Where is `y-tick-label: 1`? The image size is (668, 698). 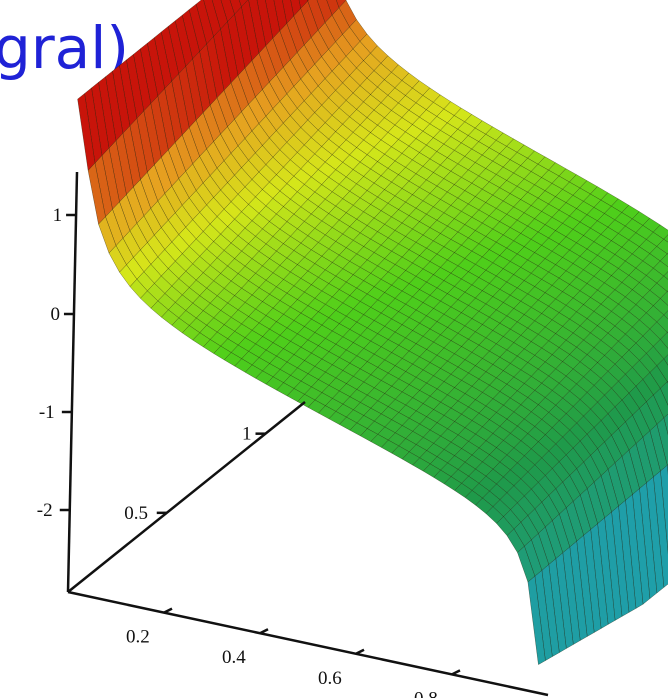 y-tick-label: 1 is located at coordinates (247, 434).